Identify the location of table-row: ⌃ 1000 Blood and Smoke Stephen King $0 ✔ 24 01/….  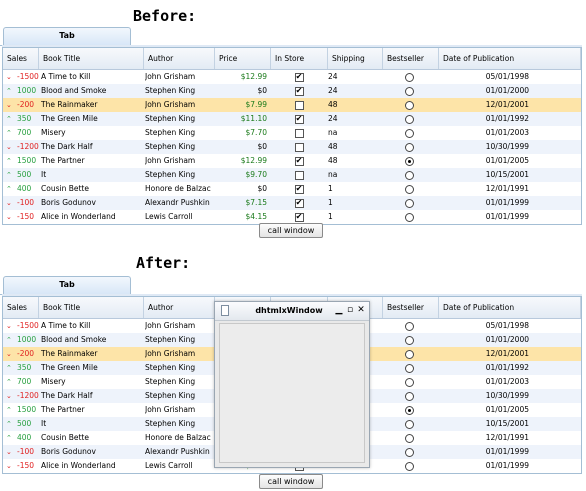
(292, 91).